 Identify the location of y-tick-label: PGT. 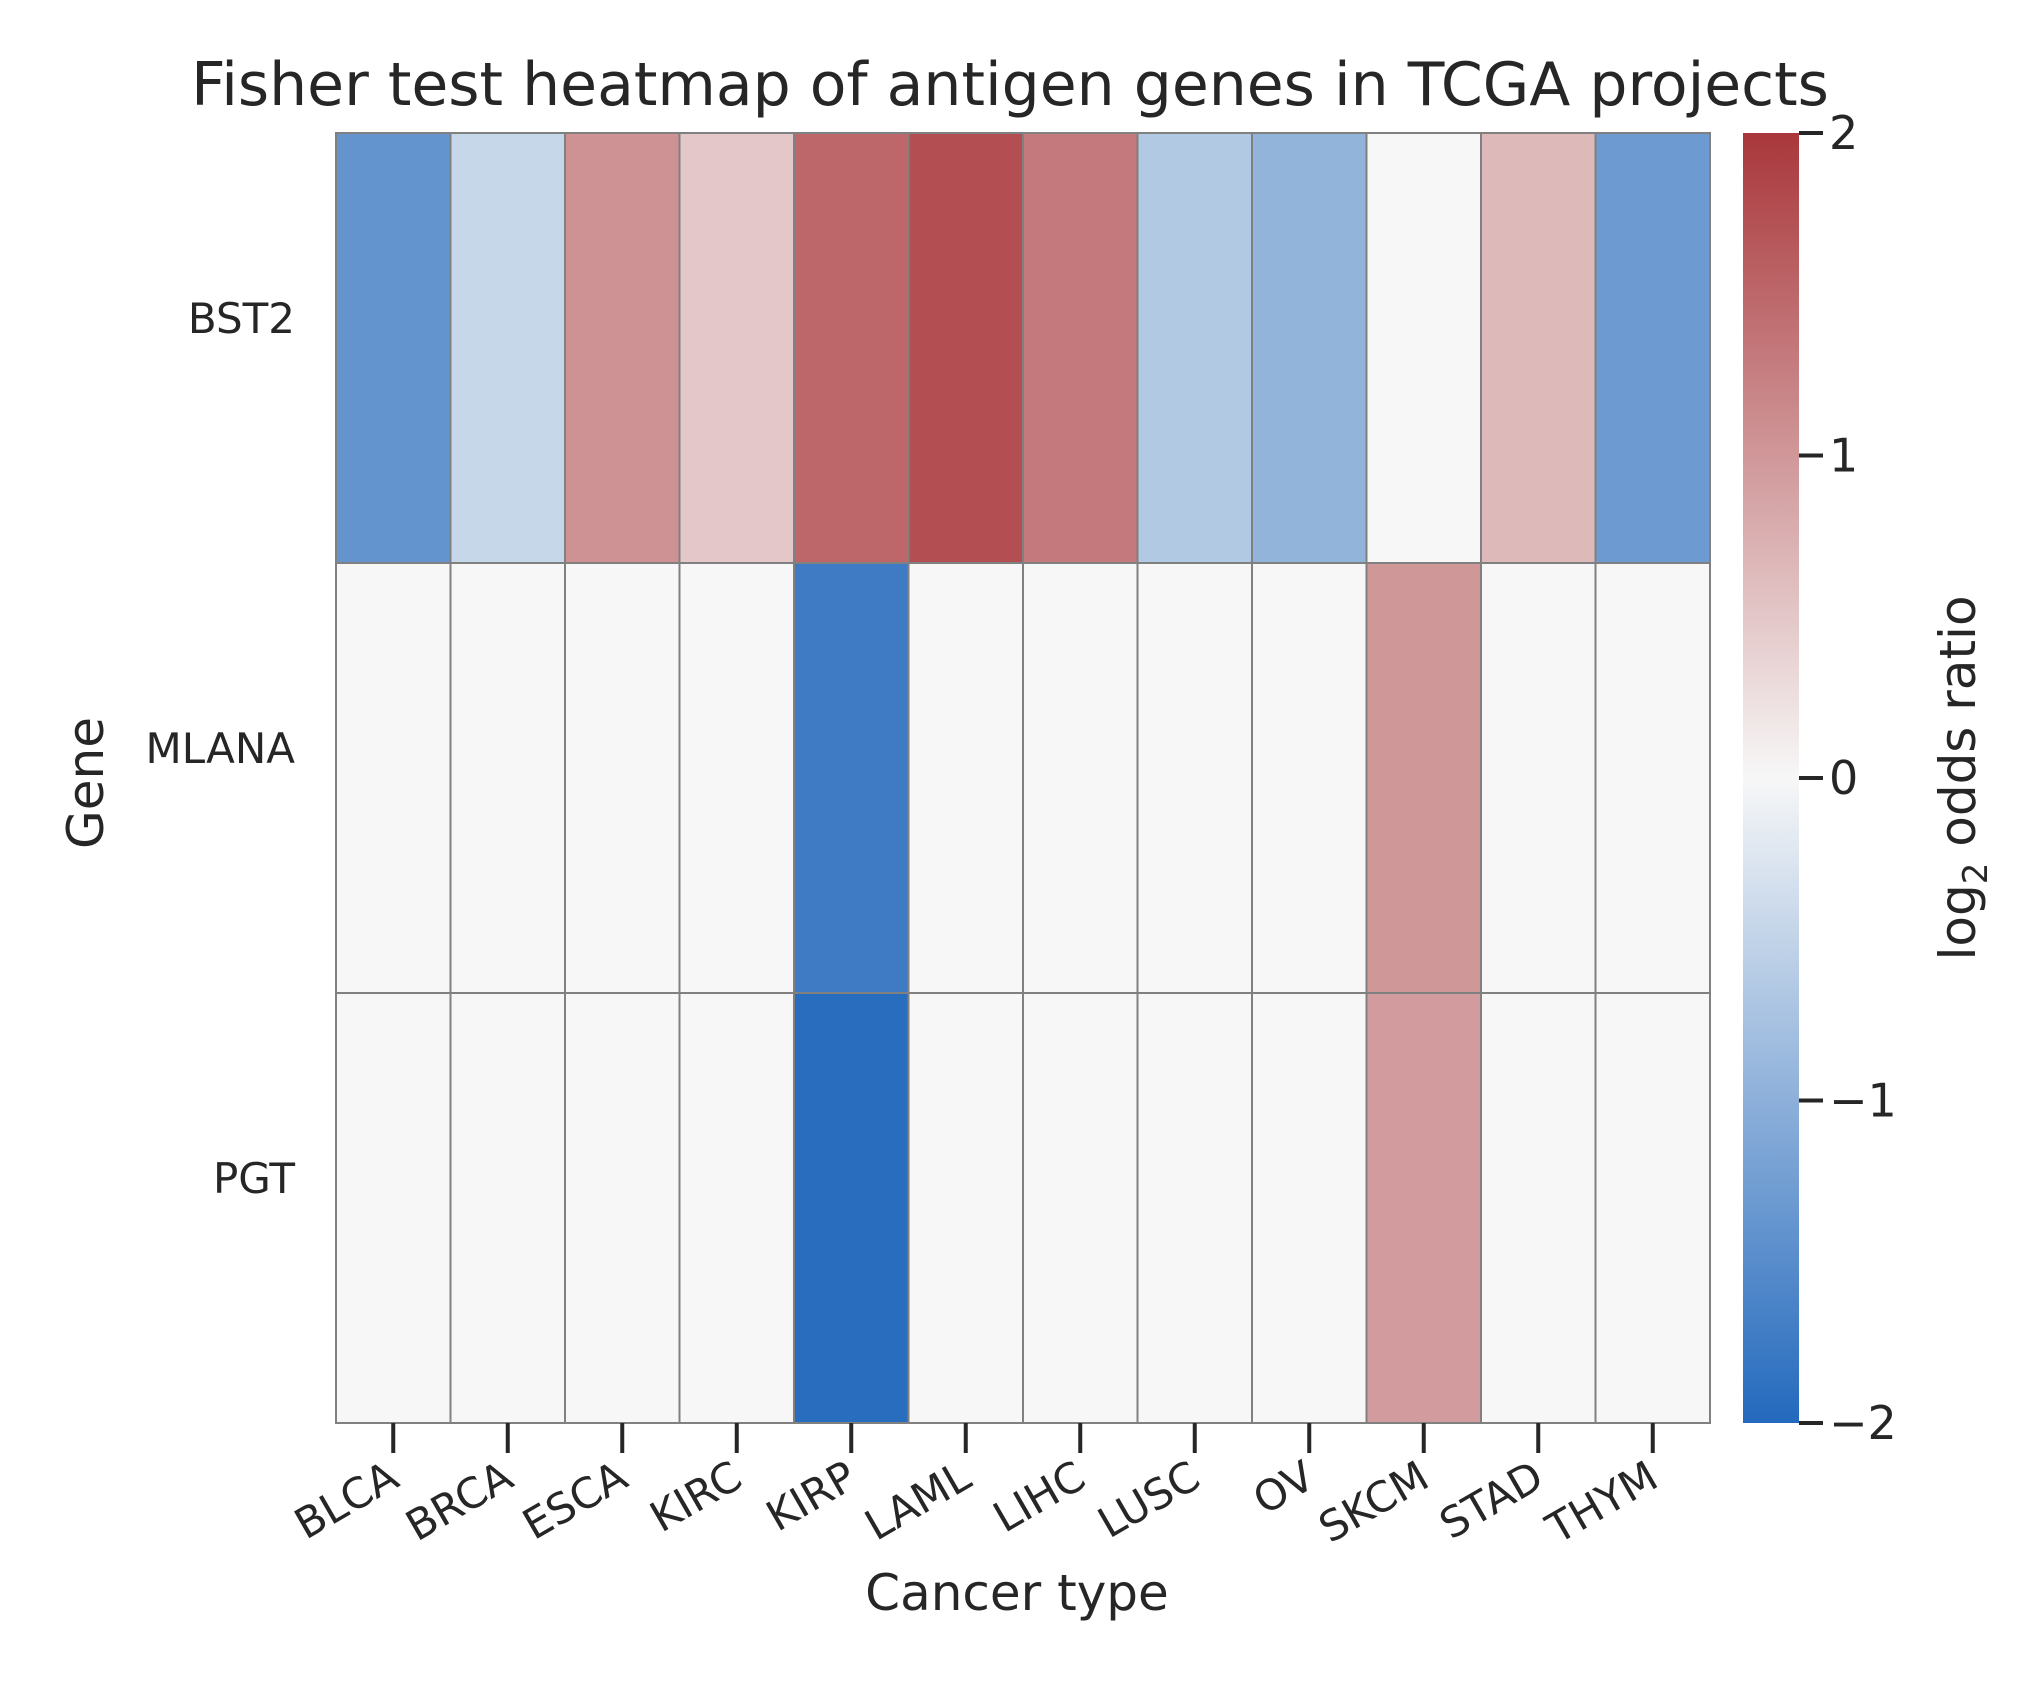
(254, 1178).